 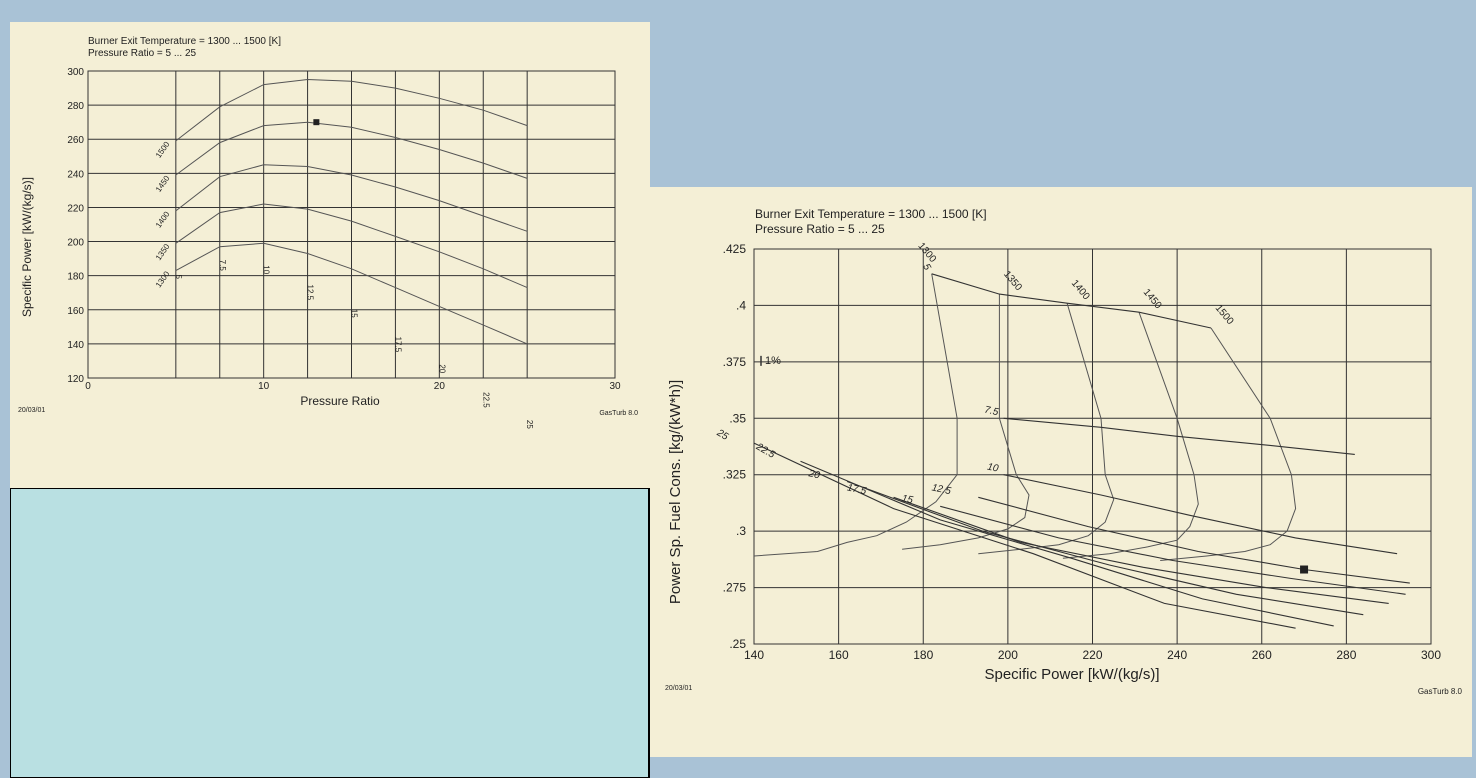 I want to click on chart2-pressure-ratio-label: 15, so click(x=908, y=499).